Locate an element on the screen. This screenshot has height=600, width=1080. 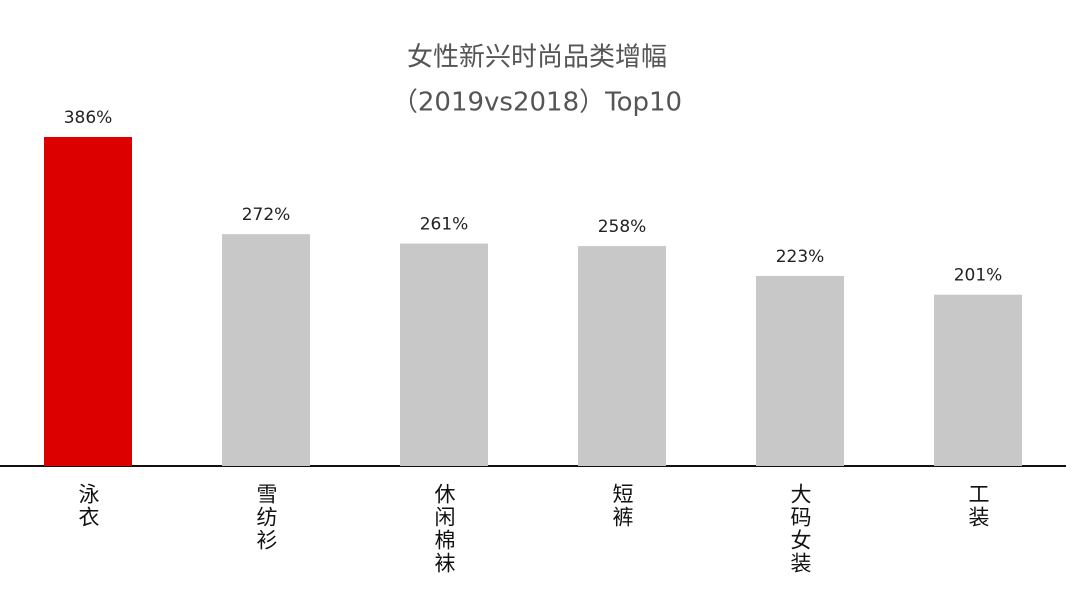
value-label: 201% is located at coordinates (978, 276).